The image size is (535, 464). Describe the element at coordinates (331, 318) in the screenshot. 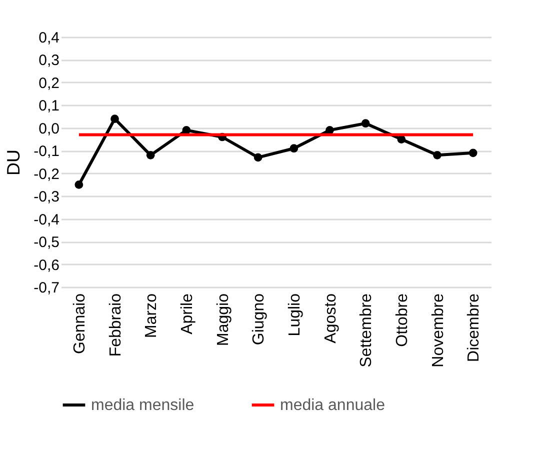

I see `x-tick-label: Agosto` at that location.